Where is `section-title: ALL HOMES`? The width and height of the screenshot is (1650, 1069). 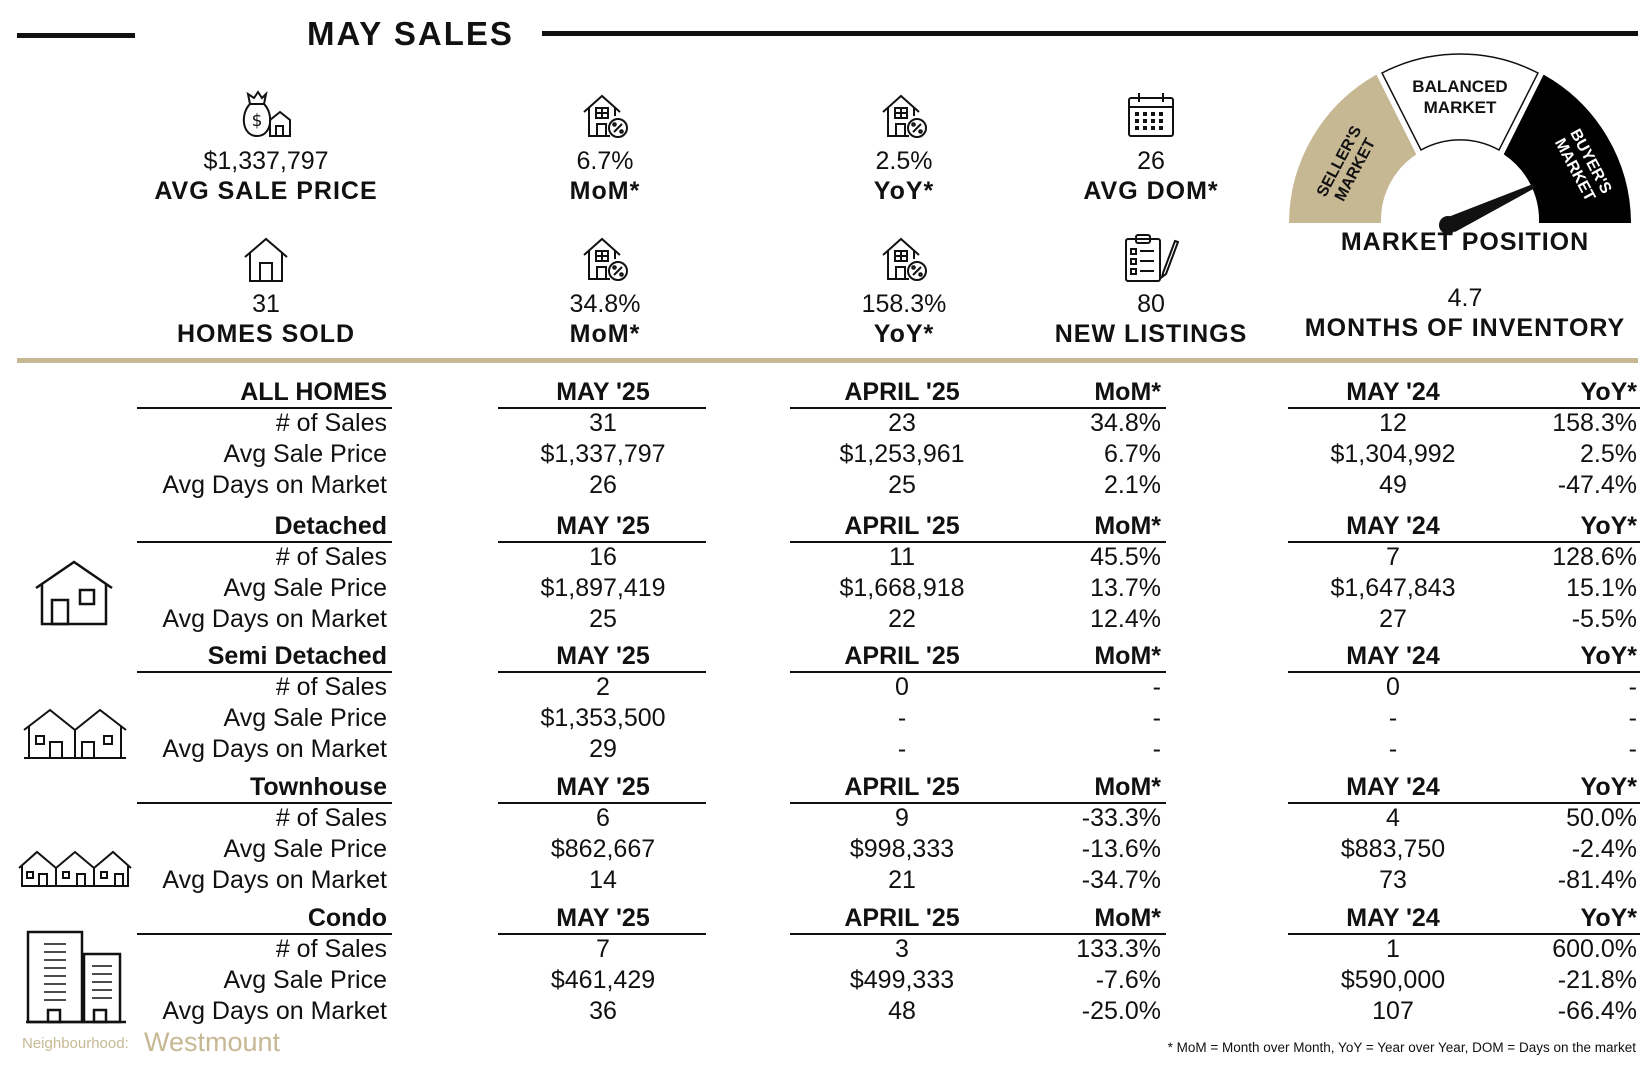
section-title: ALL HOMES is located at coordinates (313, 392).